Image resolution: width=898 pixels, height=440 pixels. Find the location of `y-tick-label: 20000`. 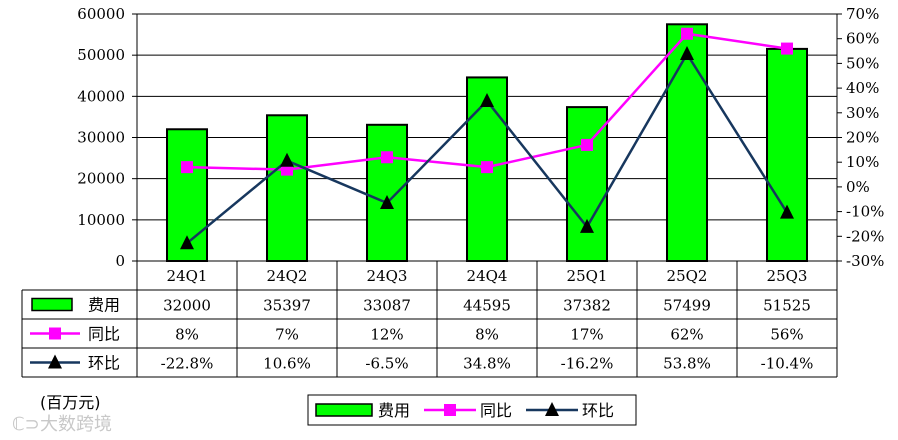

y-tick-label: 20000 is located at coordinates (101, 179).